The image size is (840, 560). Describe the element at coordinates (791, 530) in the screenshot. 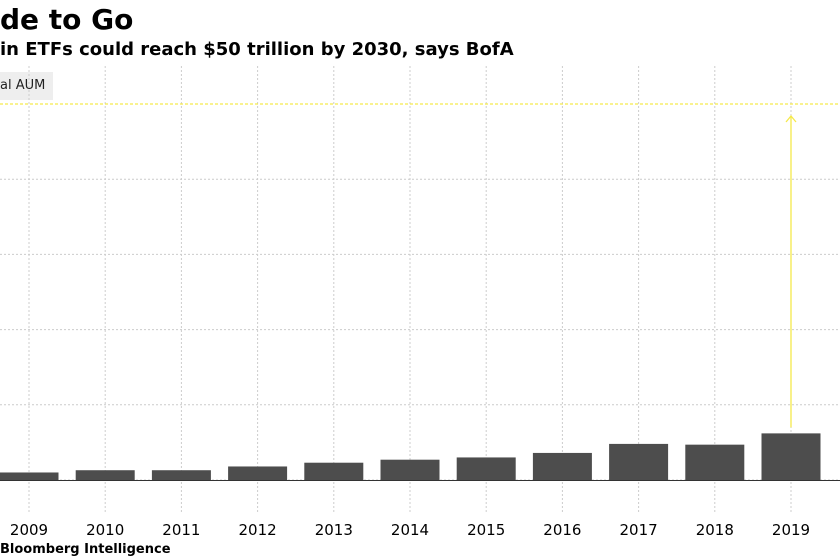

I see `x-tick-label: 2019` at that location.